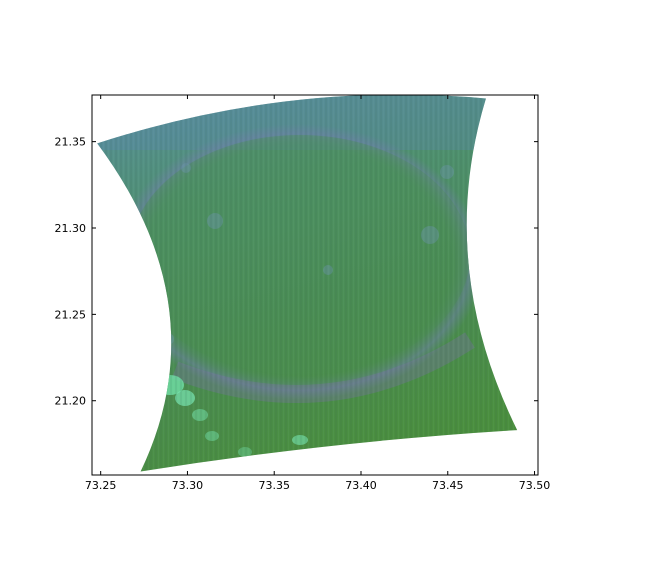 The width and height of the screenshot is (672, 574). Describe the element at coordinates (361, 485) in the screenshot. I see `x-tick-label: 73.40` at that location.